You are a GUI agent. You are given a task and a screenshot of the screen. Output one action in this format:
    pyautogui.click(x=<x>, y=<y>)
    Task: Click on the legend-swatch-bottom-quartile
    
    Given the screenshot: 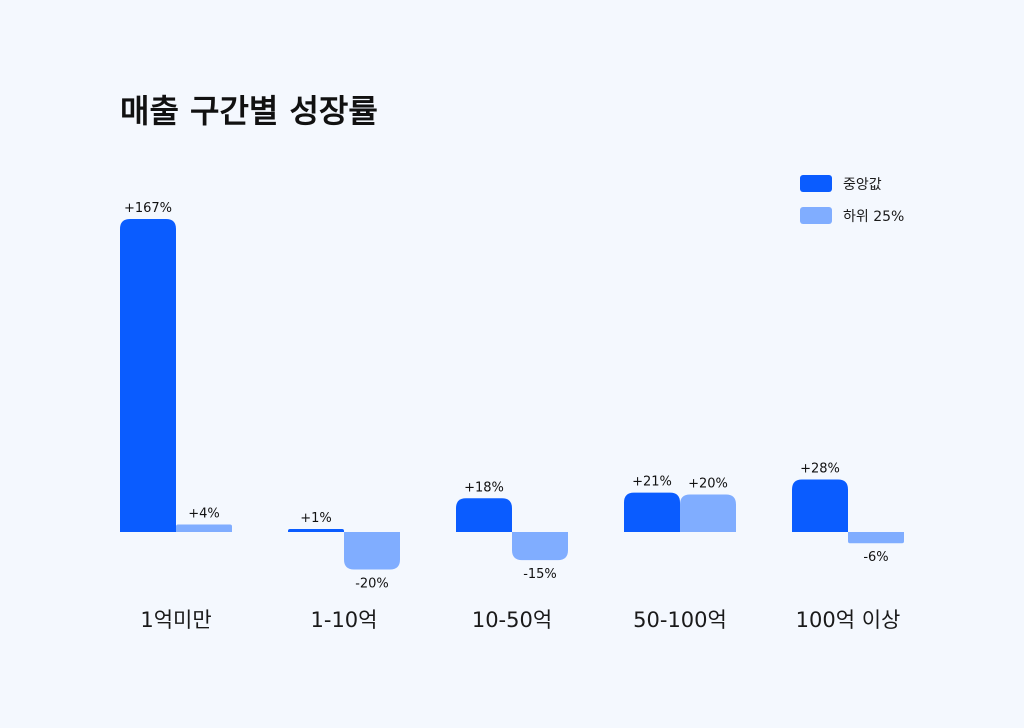 What is the action you would take?
    pyautogui.click(x=816, y=215)
    